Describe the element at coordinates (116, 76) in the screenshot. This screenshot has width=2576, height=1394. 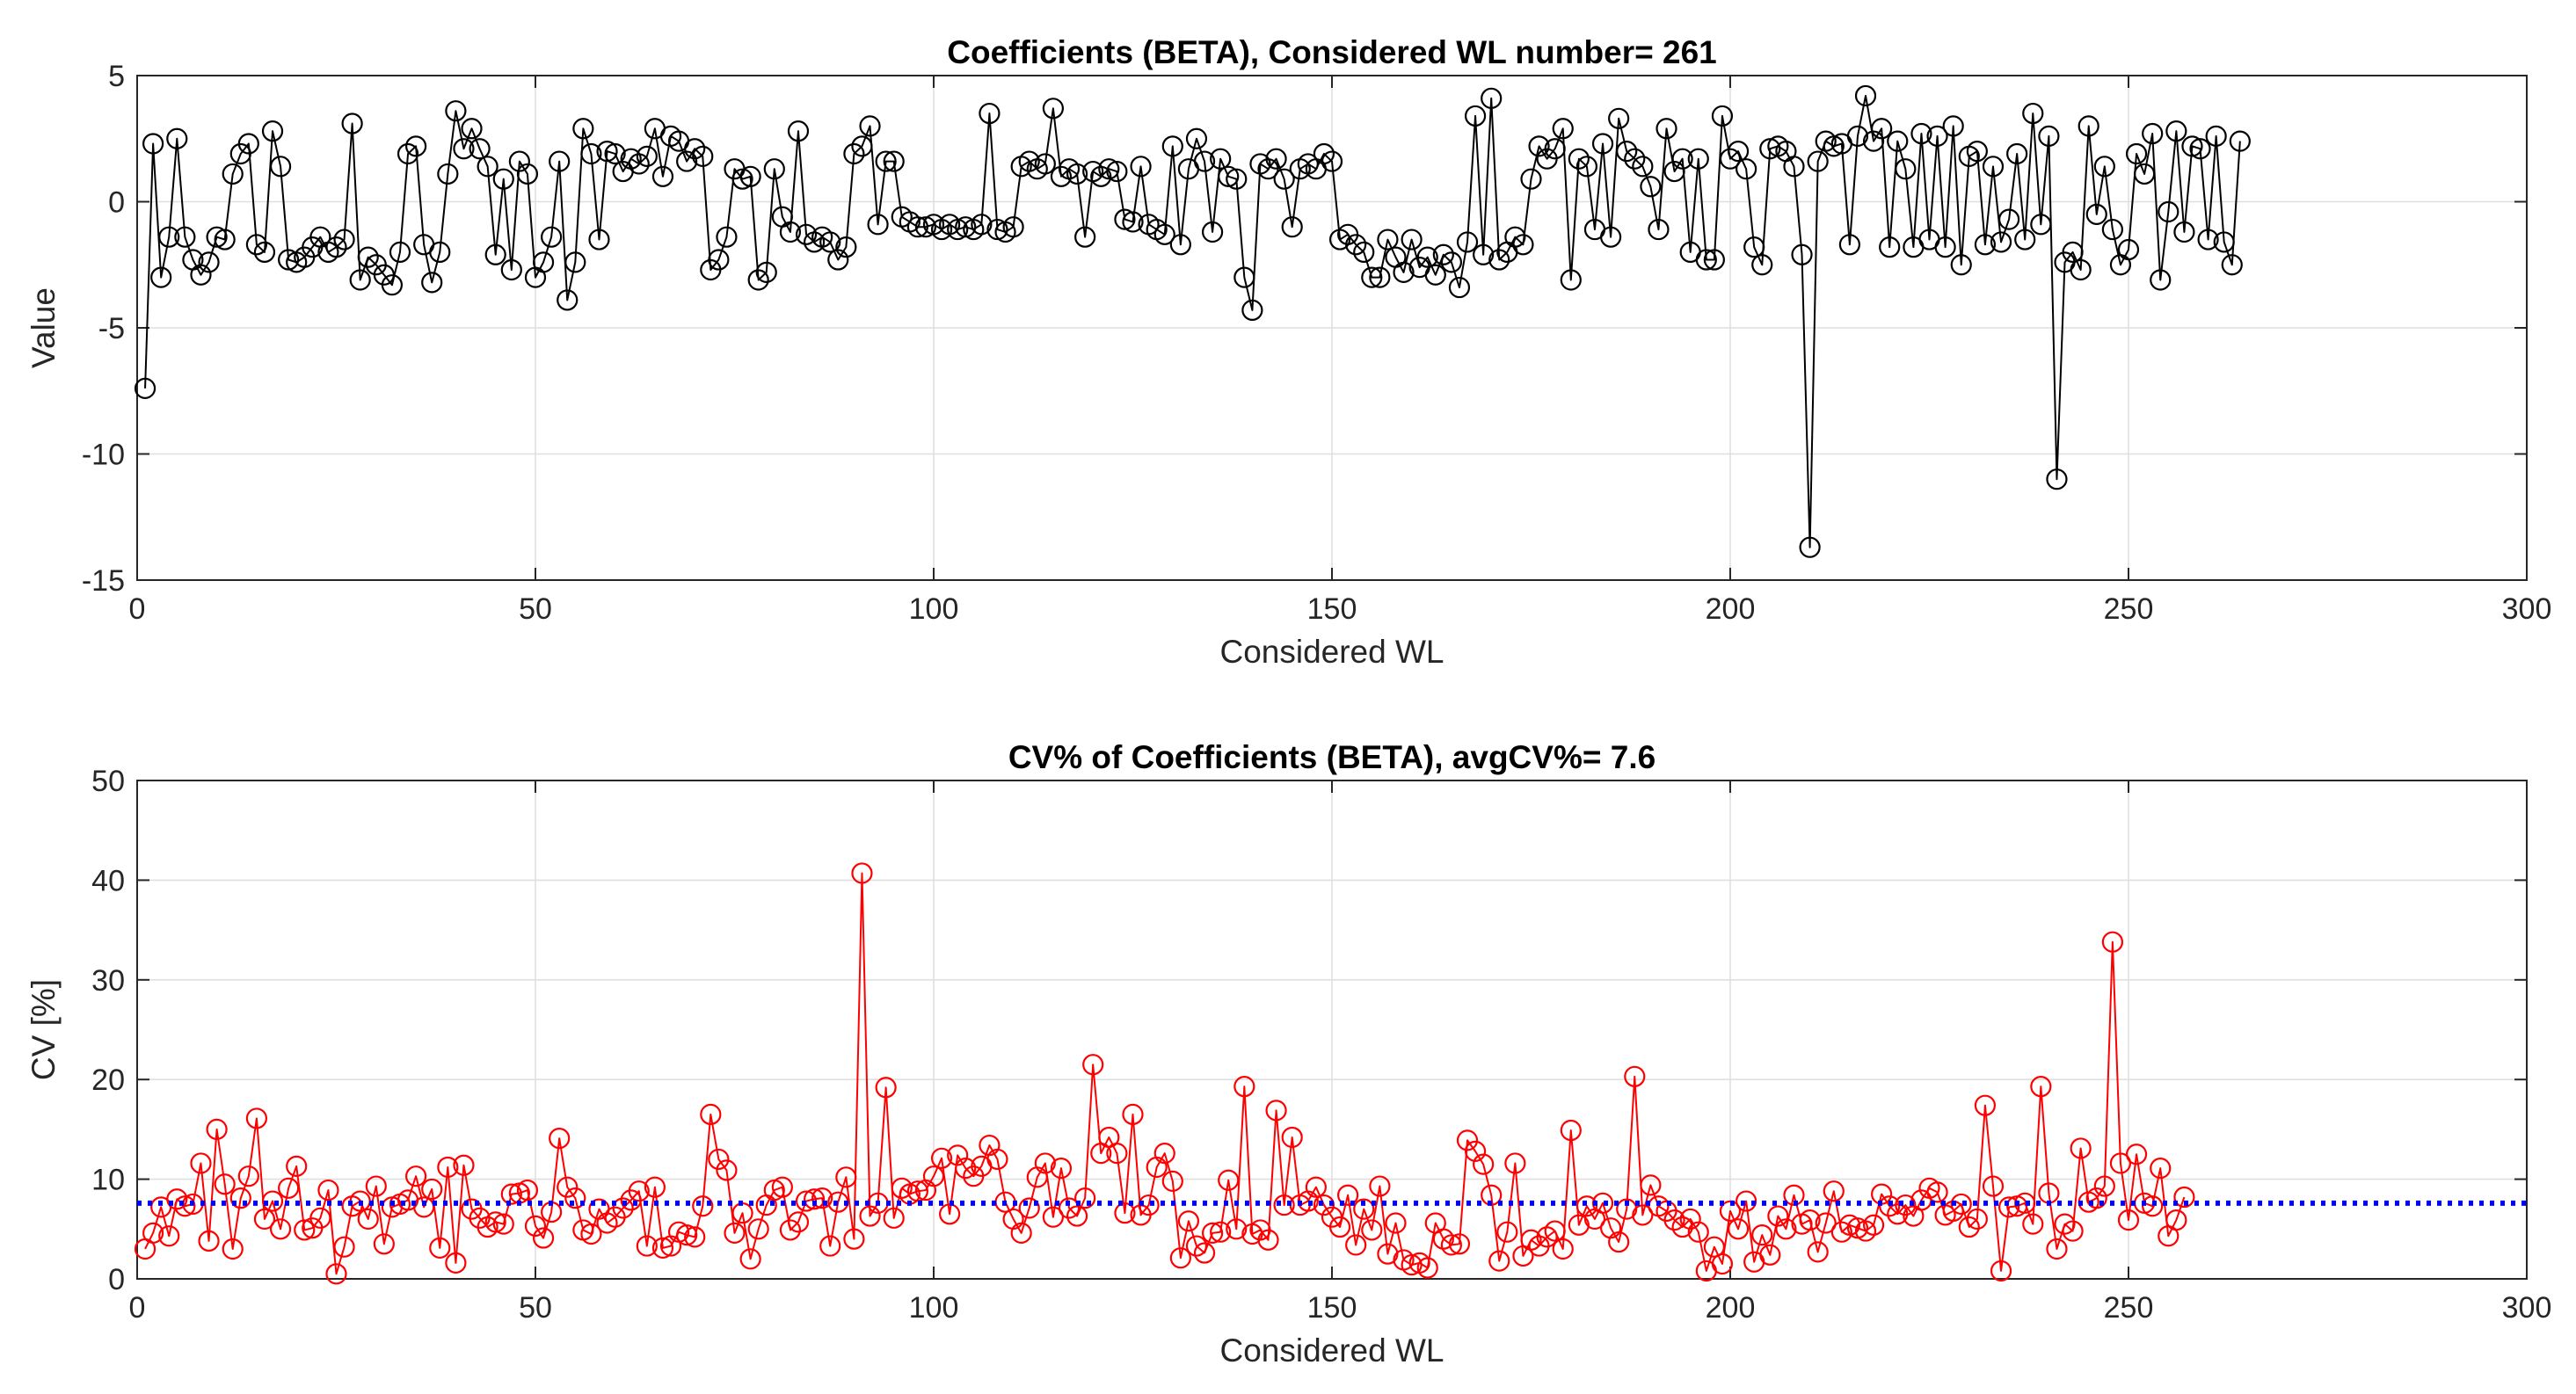
I see `y-tick-label: 5` at that location.